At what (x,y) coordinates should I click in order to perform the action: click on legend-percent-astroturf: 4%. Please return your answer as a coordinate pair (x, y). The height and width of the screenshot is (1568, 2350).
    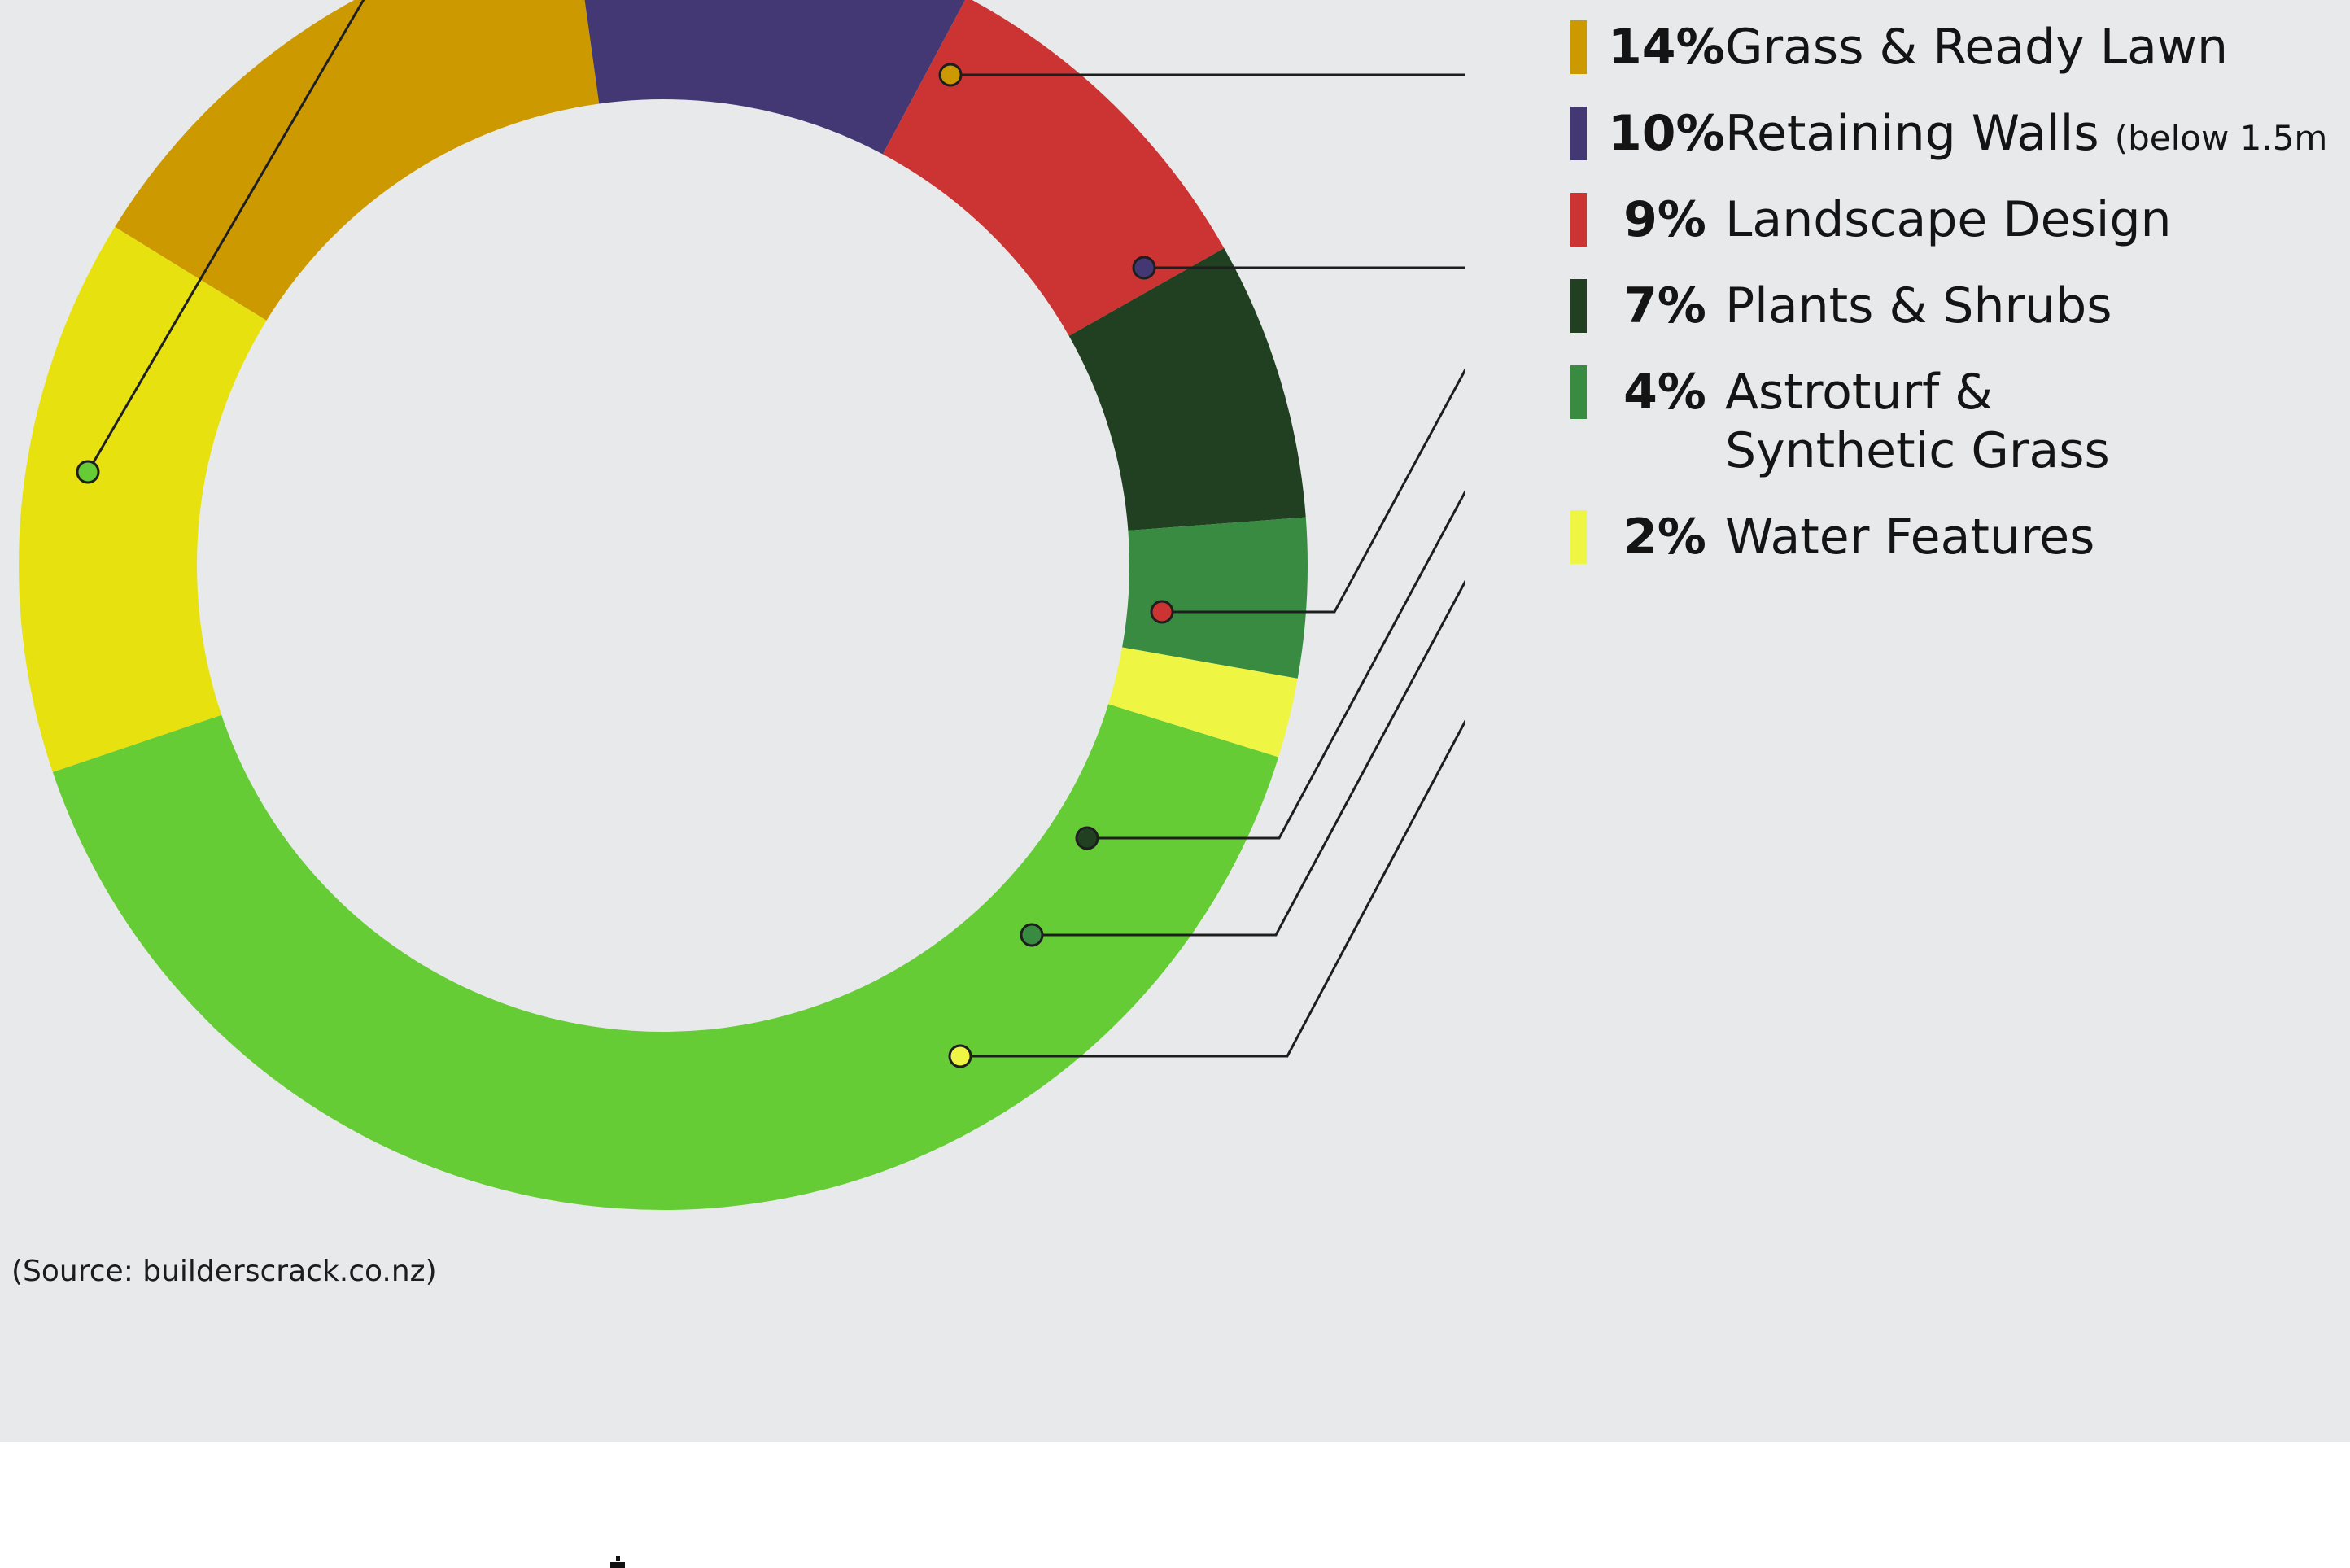
    Looking at the image, I should click on (1664, 392).